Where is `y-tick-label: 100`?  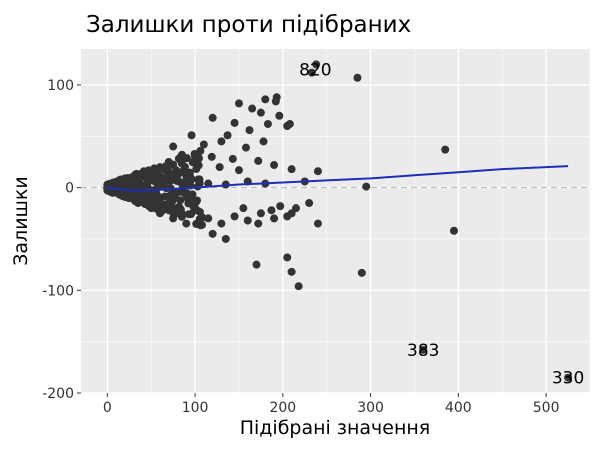 y-tick-label: 100 is located at coordinates (60, 86).